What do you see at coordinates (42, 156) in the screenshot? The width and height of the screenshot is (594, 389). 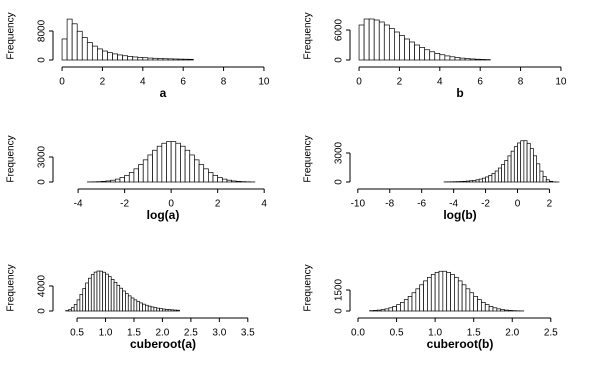 I see `y-tick-label: 3000` at bounding box center [42, 156].